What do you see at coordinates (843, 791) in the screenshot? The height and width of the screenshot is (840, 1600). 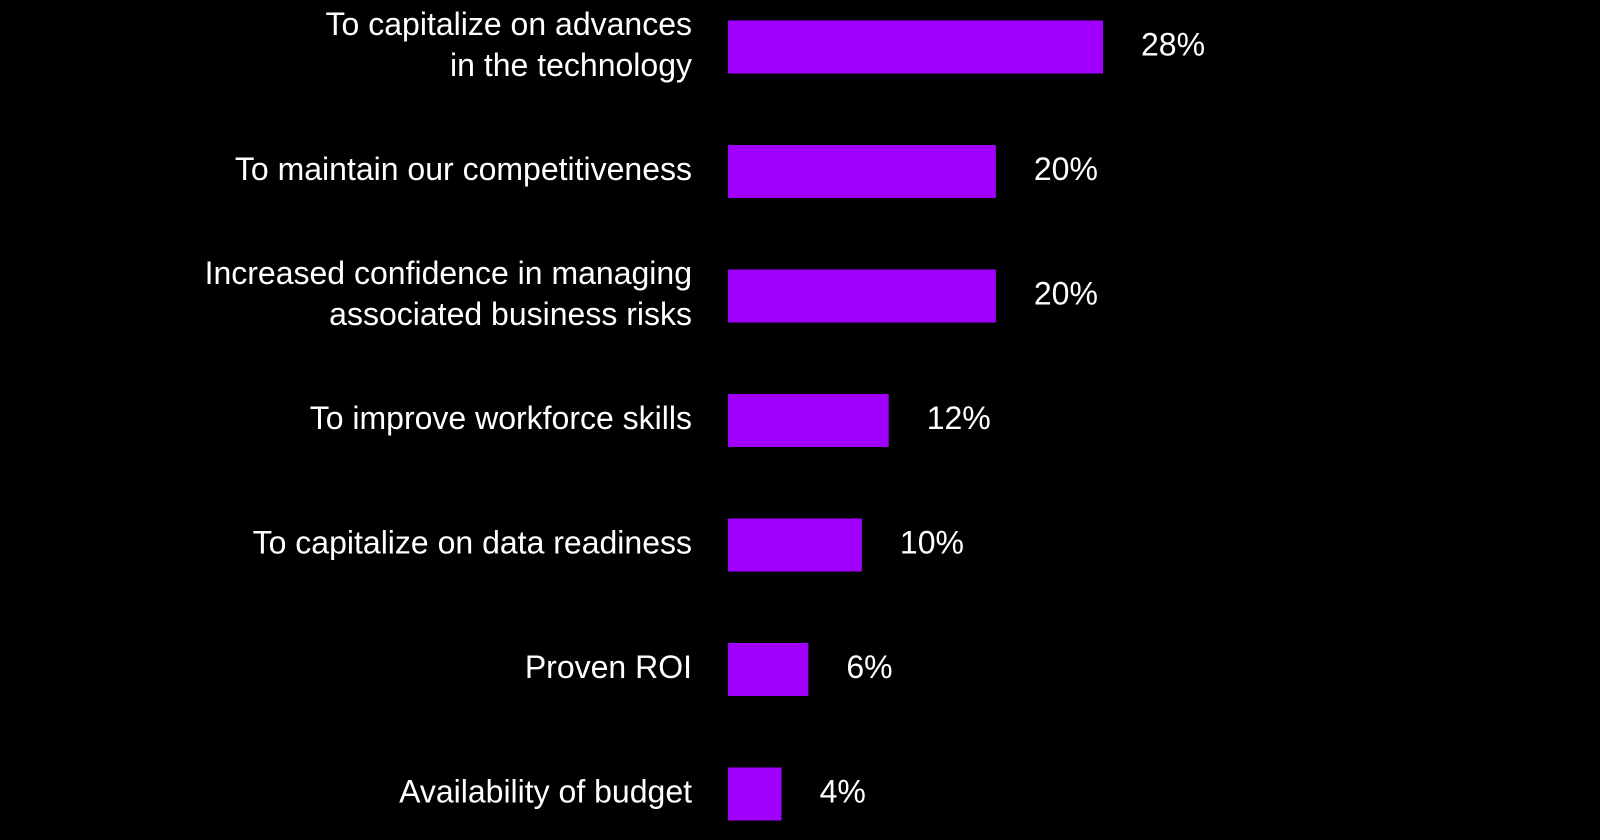 I see `value-label-6: 4%` at bounding box center [843, 791].